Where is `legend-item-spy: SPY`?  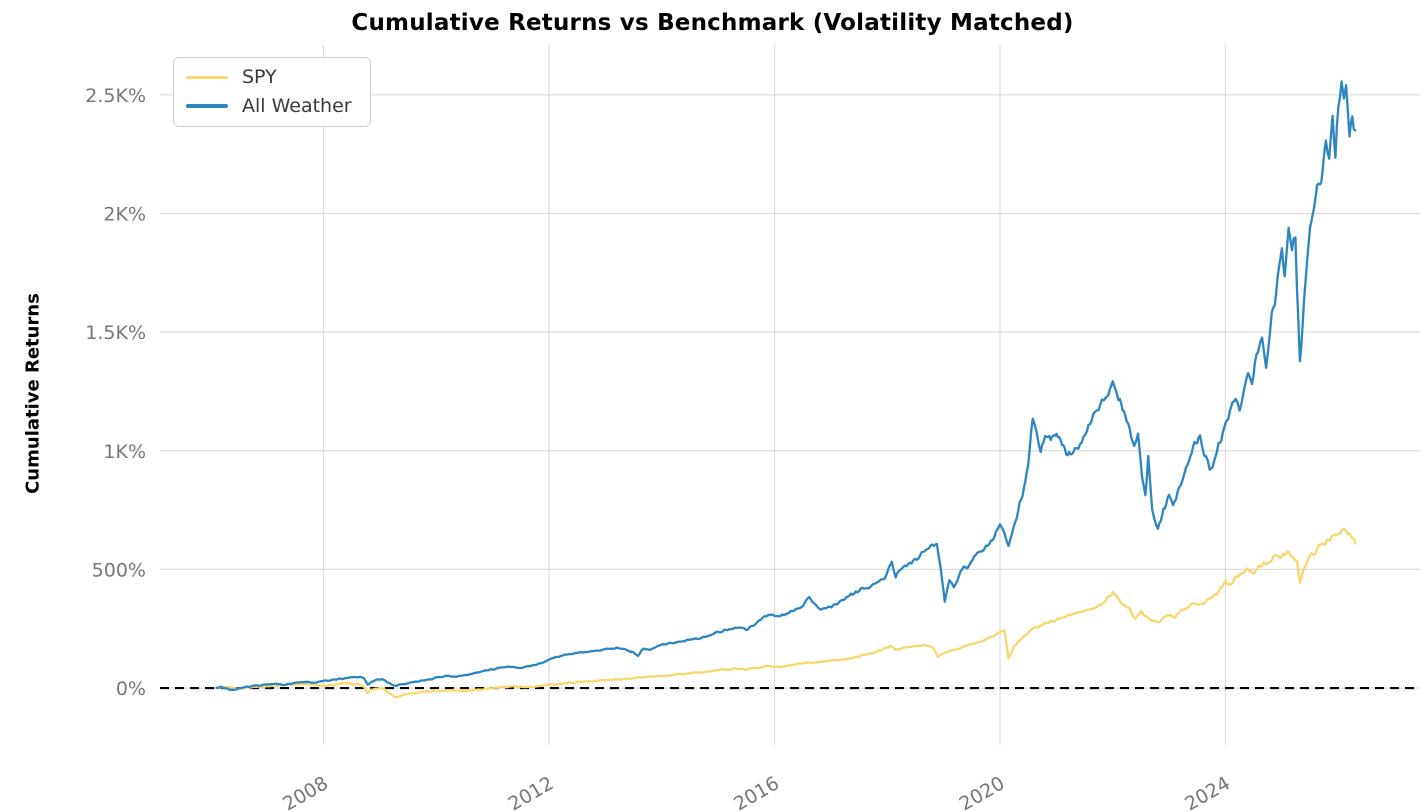
legend-item-spy: SPY is located at coordinates (269, 77).